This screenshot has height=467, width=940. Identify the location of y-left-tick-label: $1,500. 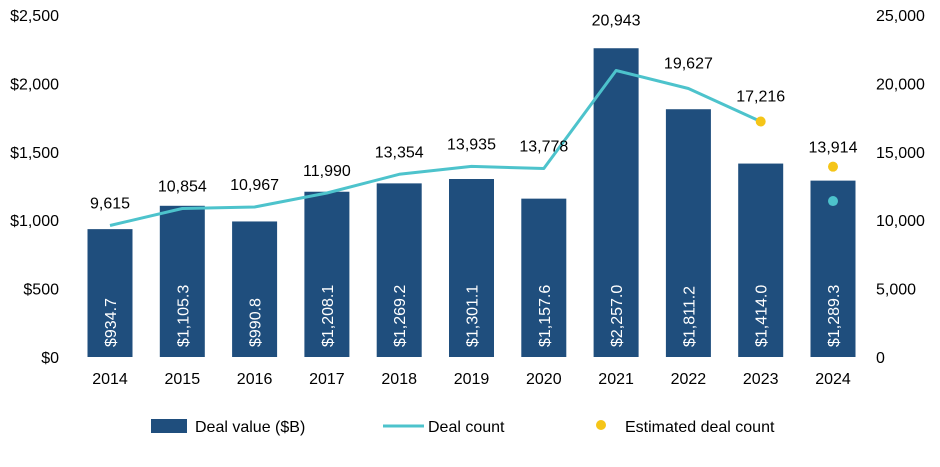
(34, 153).